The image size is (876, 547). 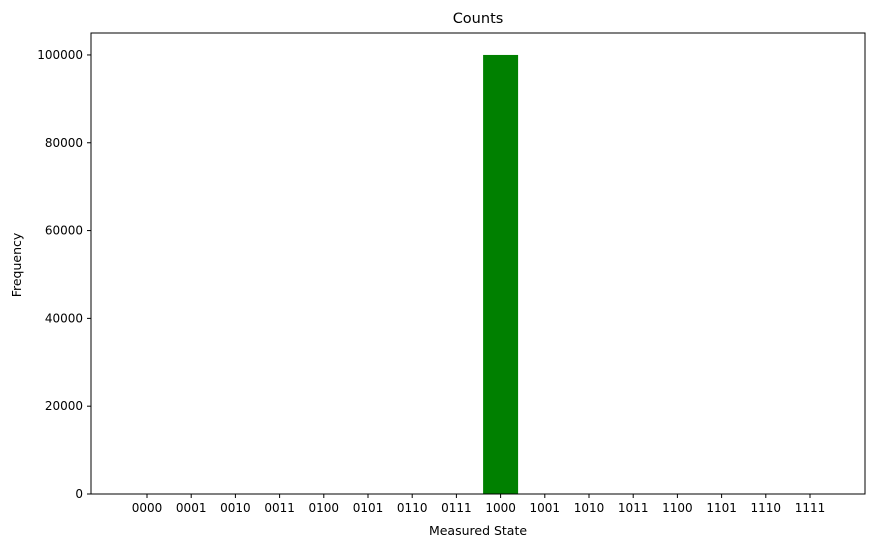 I want to click on y-axis-label: Frequency, so click(x=16, y=264).